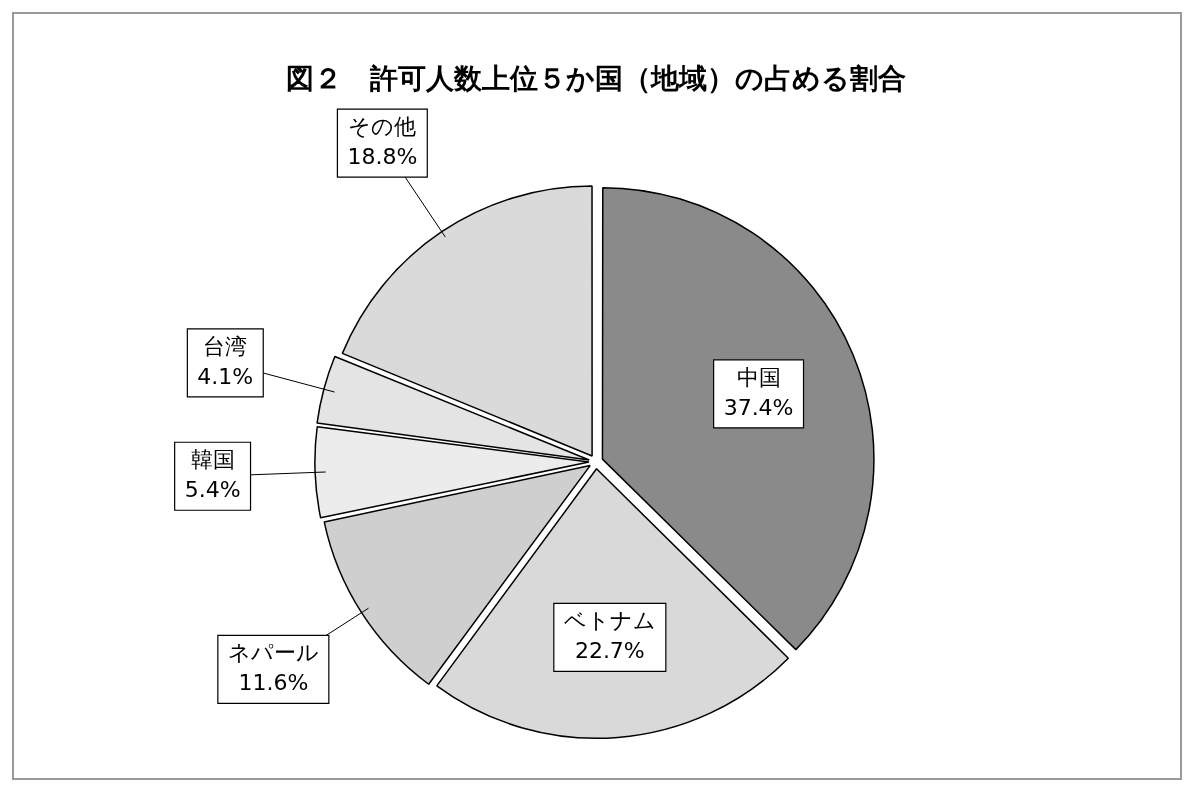  What do you see at coordinates (273, 683) in the screenshot?
I see `data-label: 11.6%` at bounding box center [273, 683].